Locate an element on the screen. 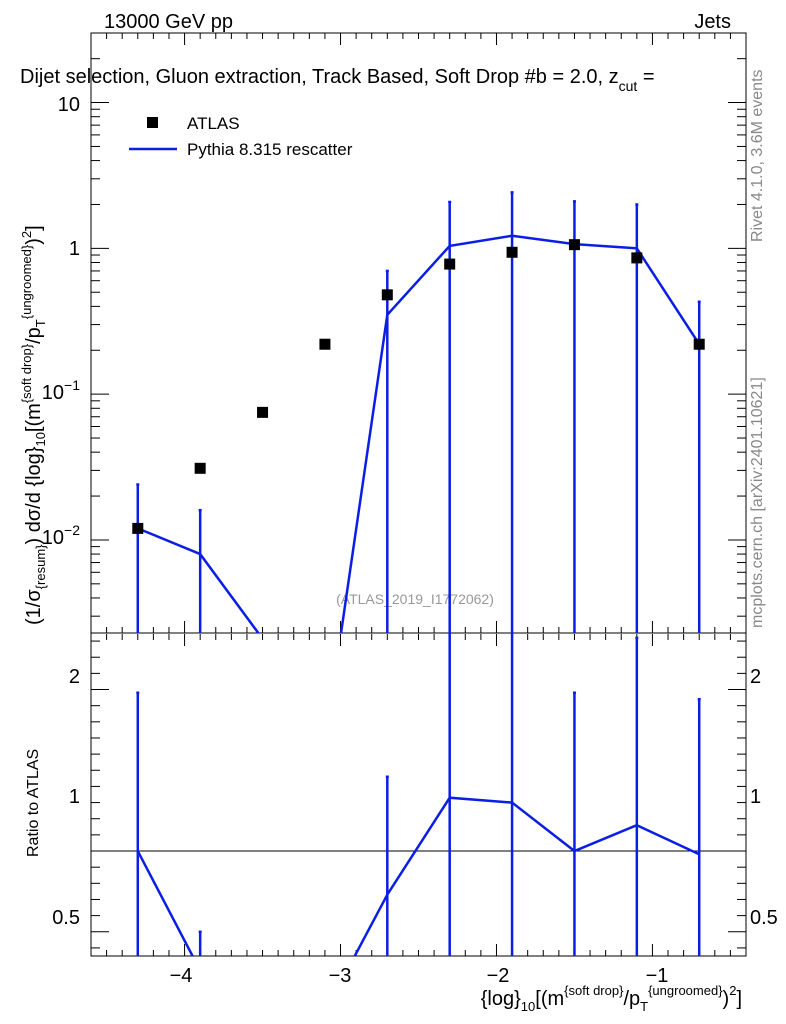 Image resolution: width=786 pixels, height=1024 pixels. main-y-tick-label: 10⁻² is located at coordinates (61, 535).